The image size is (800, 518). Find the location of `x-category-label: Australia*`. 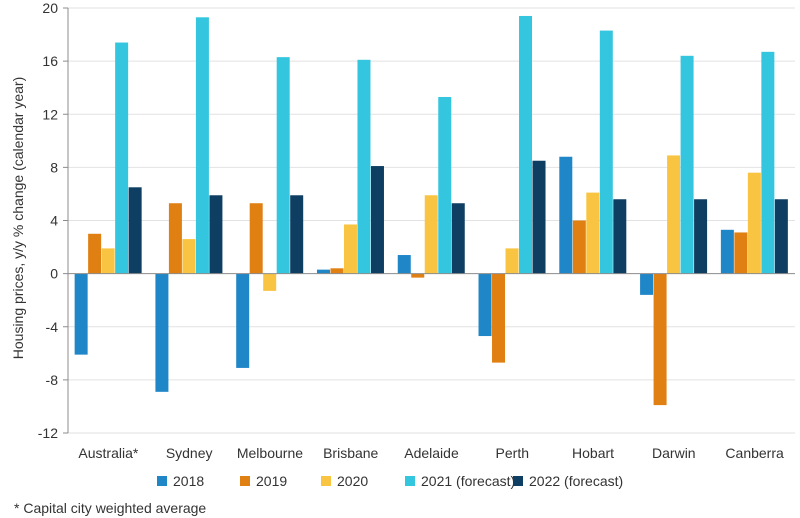

x-category-label: Australia* is located at coordinates (108, 453).